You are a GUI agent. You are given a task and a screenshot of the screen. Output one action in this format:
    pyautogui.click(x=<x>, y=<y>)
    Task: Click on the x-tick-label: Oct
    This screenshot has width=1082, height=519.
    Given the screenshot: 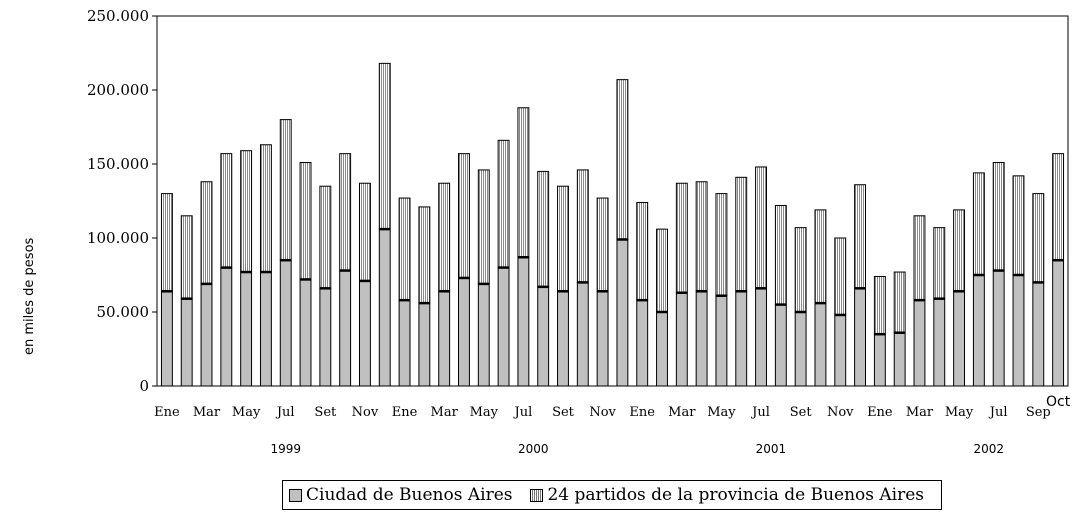 What is the action you would take?
    pyautogui.click(x=1058, y=402)
    